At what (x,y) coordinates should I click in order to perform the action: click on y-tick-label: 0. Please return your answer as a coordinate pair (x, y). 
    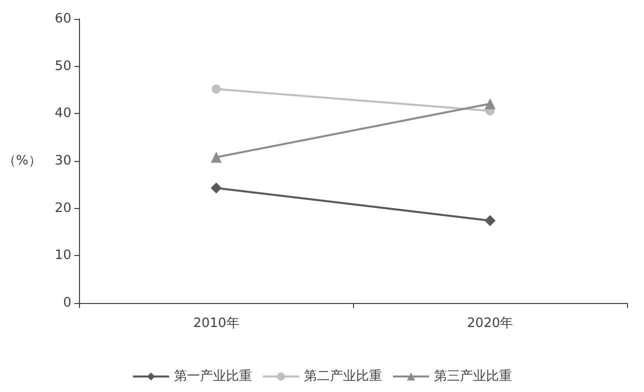
    Looking at the image, I should click on (67, 303).